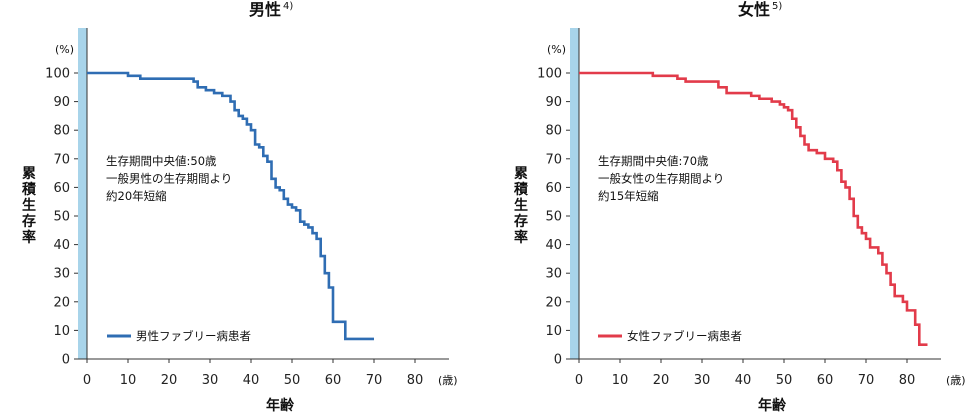 The image size is (979, 415). What do you see at coordinates (653, 161) in the screenshot?
I see `annotation-line: 生存期間中央値:70歳` at bounding box center [653, 161].